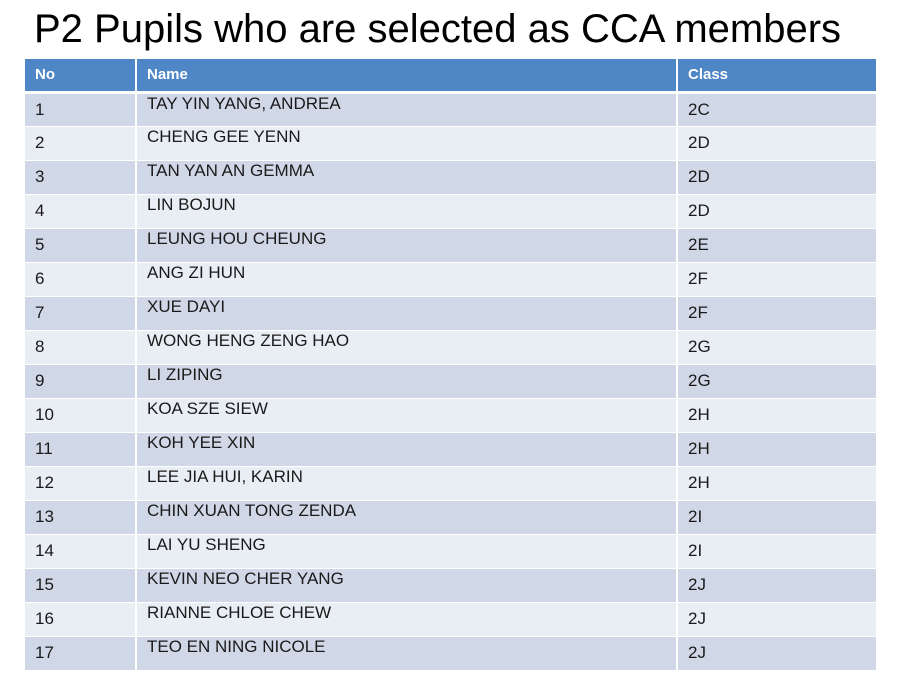 This screenshot has height=691, width=905. I want to click on table-row: 2 CHENG GEE YENN 2D, so click(450, 143).